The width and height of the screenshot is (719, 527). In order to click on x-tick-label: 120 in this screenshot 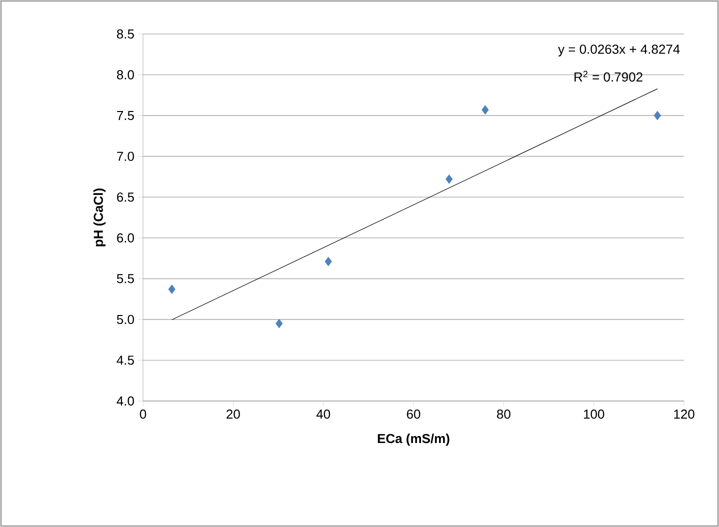, I will do `click(684, 414)`.